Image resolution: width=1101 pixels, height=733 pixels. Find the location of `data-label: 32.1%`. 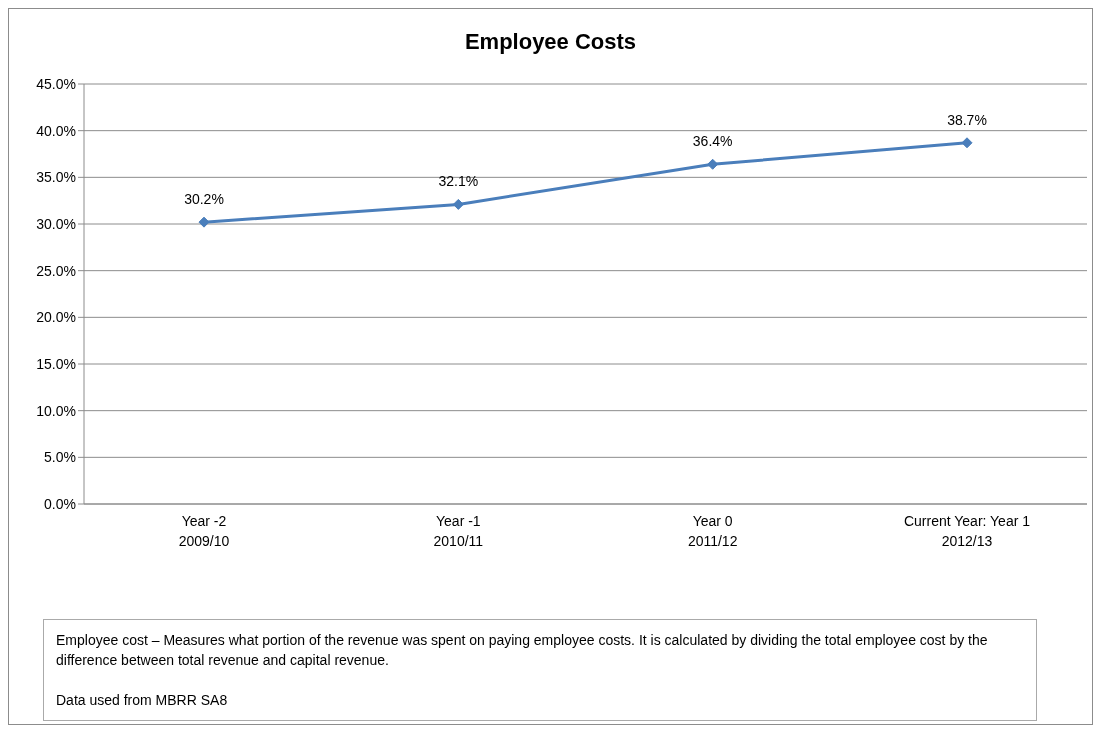

data-label: 32.1% is located at coordinates (458, 181).